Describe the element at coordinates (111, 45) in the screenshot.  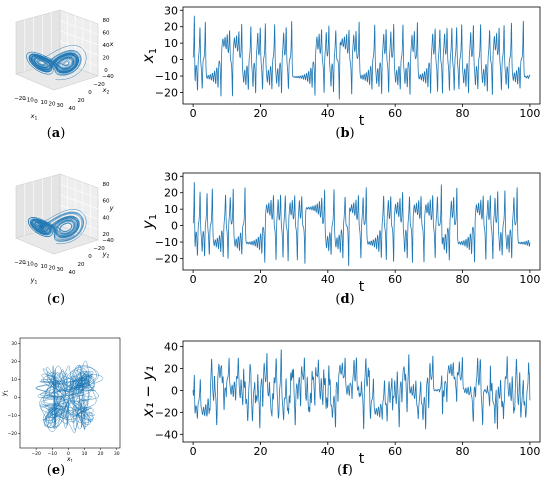
I see `z-axis-label: x3` at that location.